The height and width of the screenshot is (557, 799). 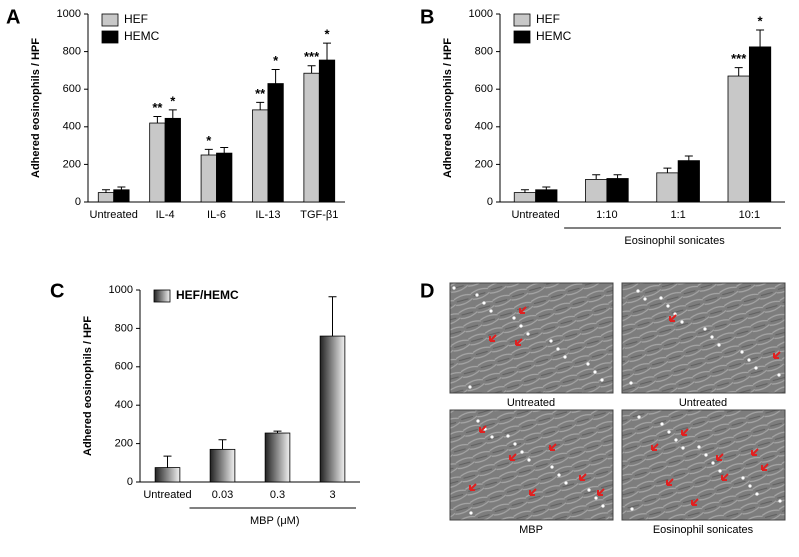 What do you see at coordinates (88, 386) in the screenshot?
I see `y-axis-label: Adhered eosinophils / HPF` at bounding box center [88, 386].